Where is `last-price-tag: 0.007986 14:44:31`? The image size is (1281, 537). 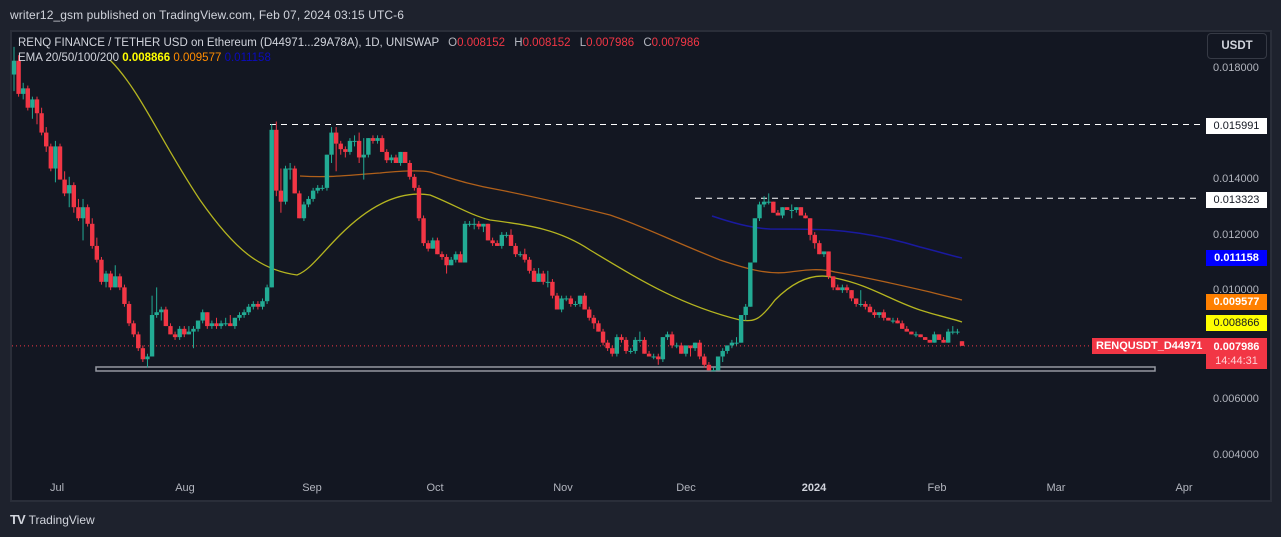 last-price-tag: 0.007986 14:44:31 is located at coordinates (1236, 353).